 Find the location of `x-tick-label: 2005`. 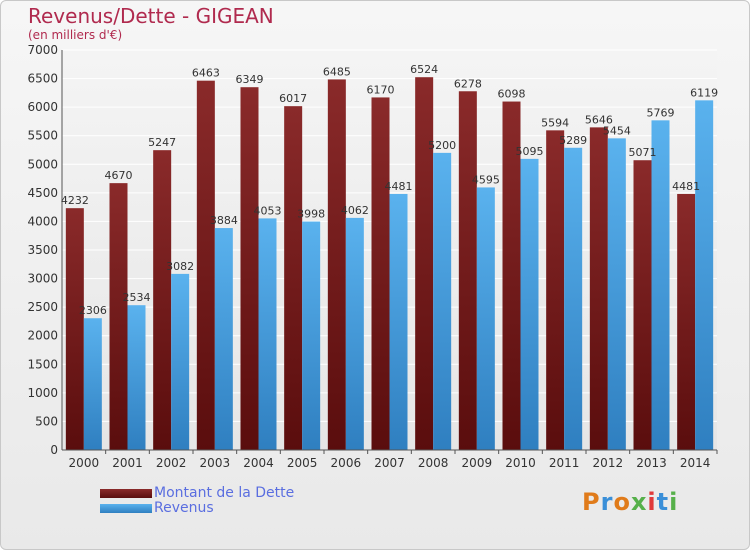

x-tick-label: 2005 is located at coordinates (302, 463).